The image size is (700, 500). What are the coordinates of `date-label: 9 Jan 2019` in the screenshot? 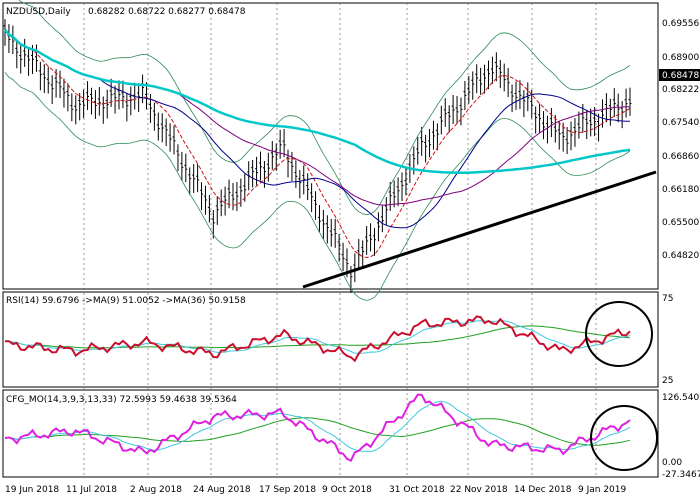 It's located at (602, 490).